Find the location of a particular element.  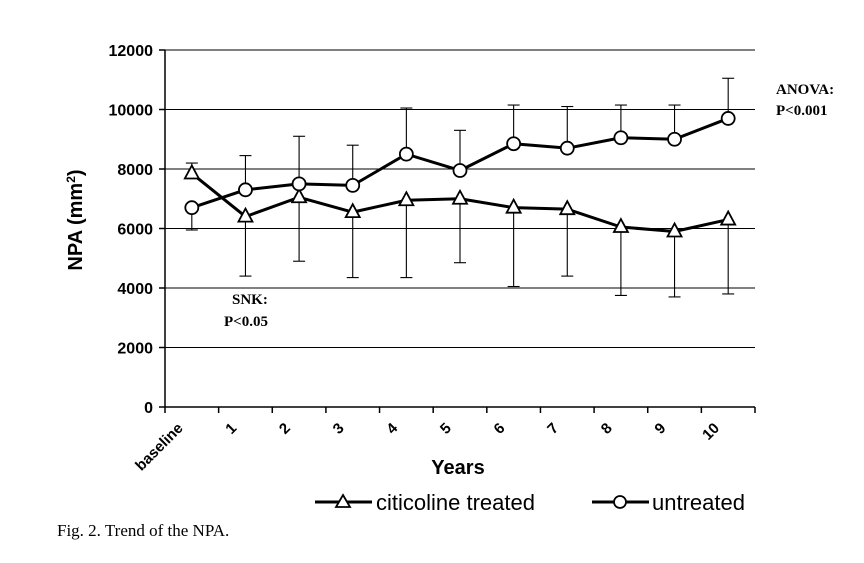

x-tick-label-2: 2 is located at coordinates (285, 429).